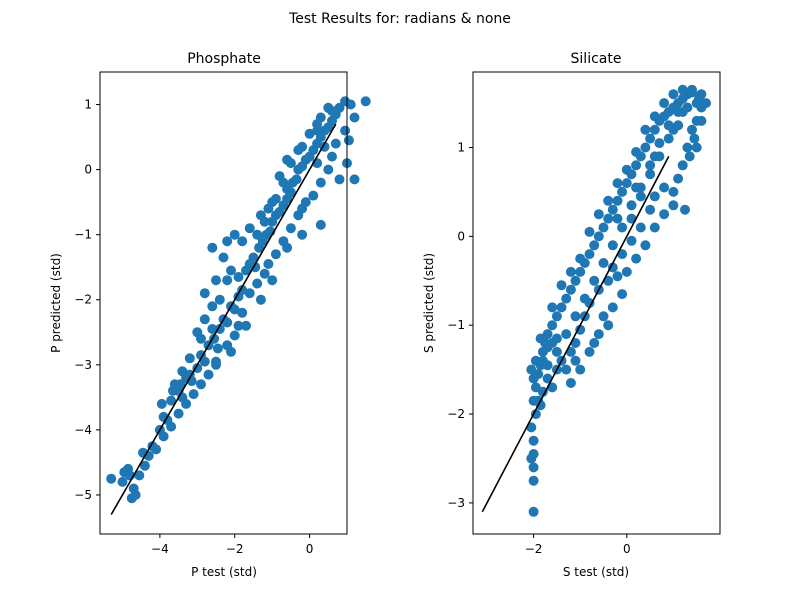 Image resolution: width=800 pixels, height=600 pixels. What do you see at coordinates (596, 572) in the screenshot?
I see `x-axis-label: S test (std)` at bounding box center [596, 572].